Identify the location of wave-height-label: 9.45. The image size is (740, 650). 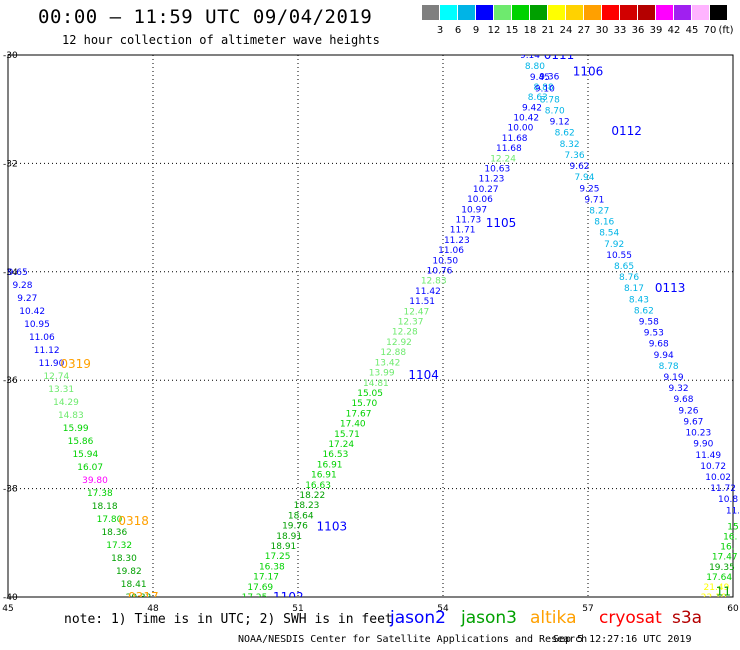
(540, 78).